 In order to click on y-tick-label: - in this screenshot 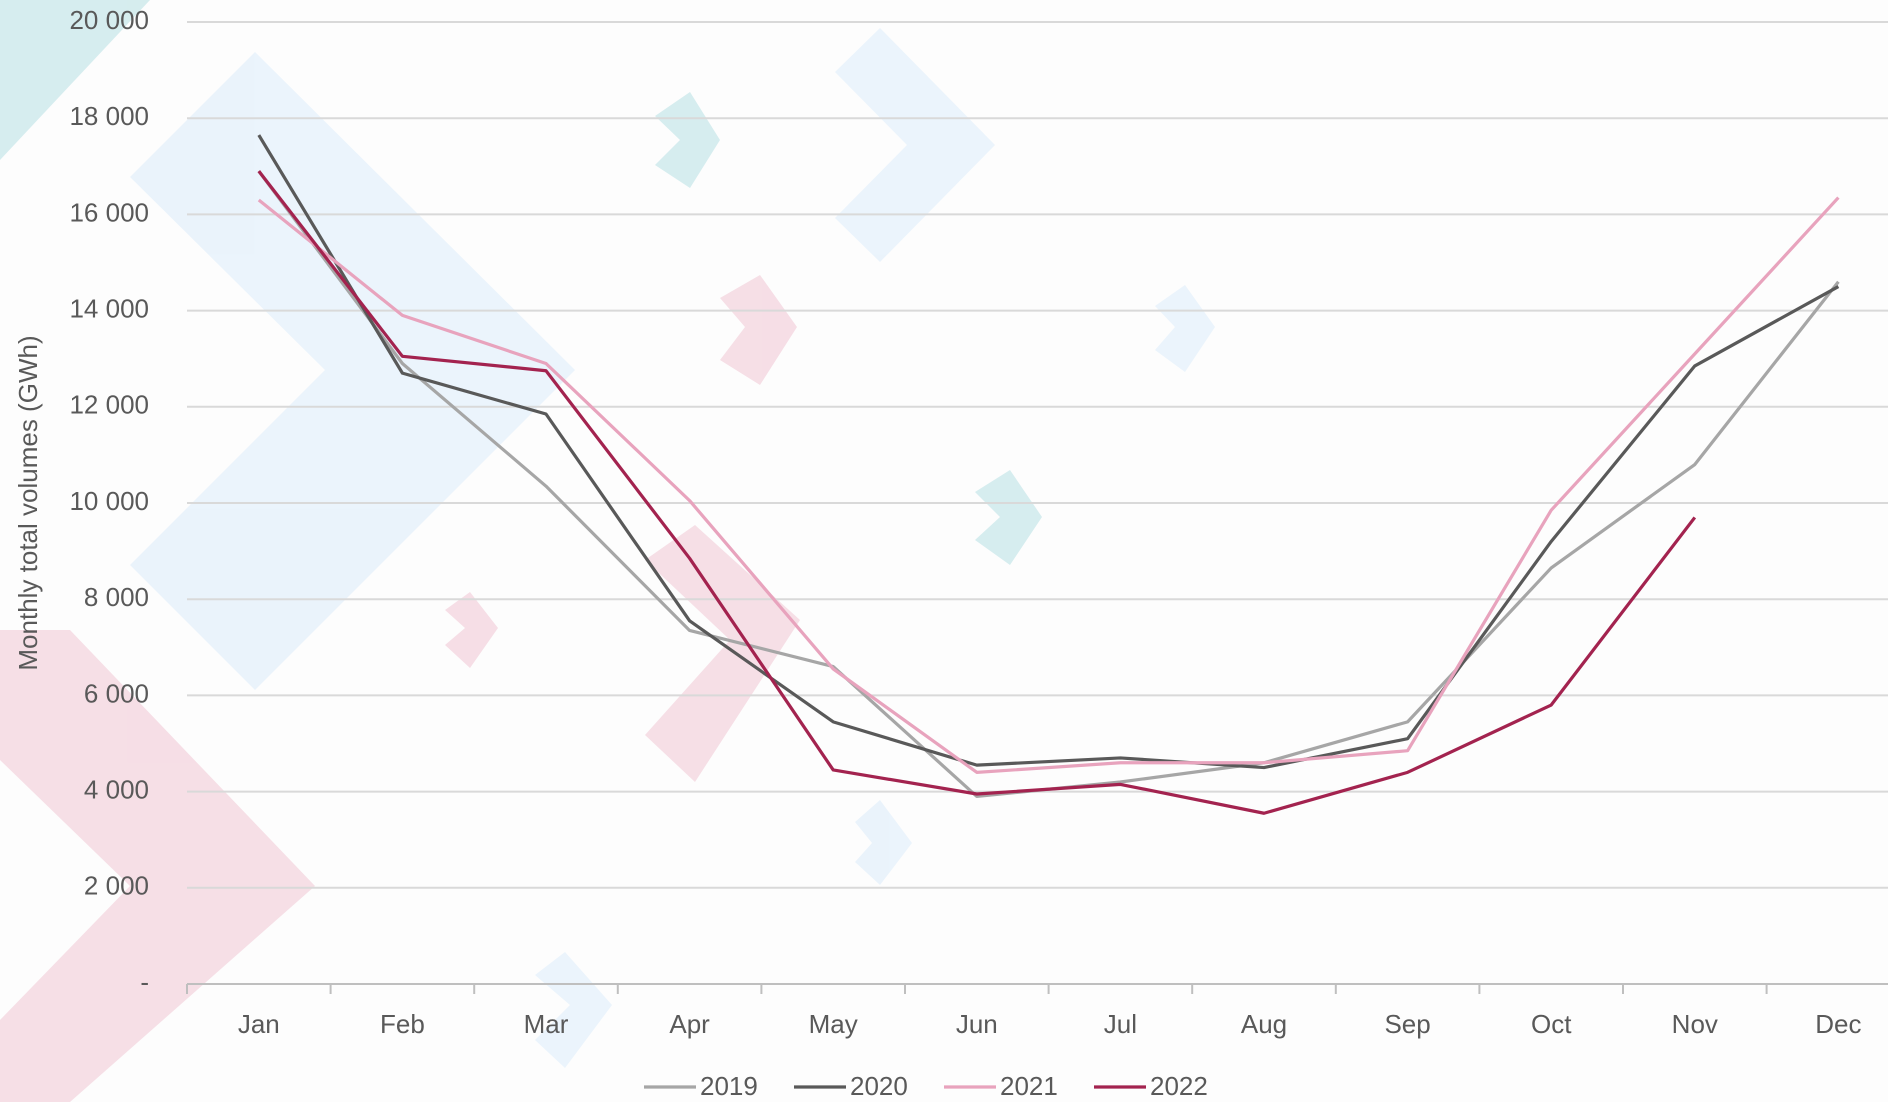, I will do `click(144, 982)`.